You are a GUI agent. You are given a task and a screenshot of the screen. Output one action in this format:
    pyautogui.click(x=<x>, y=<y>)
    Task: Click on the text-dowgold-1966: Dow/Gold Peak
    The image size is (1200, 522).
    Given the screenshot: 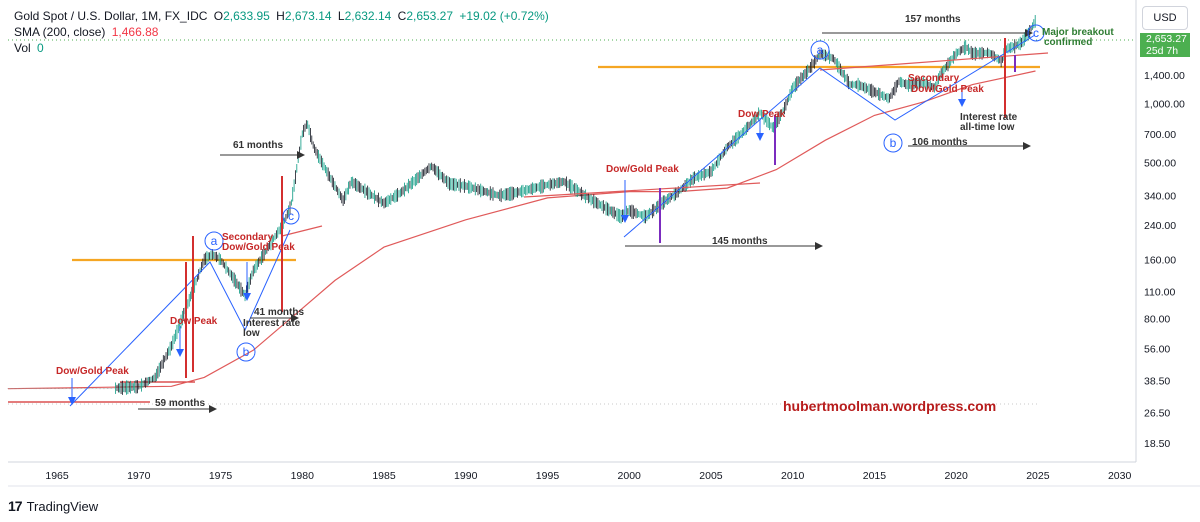 What is the action you would take?
    pyautogui.click(x=92, y=371)
    